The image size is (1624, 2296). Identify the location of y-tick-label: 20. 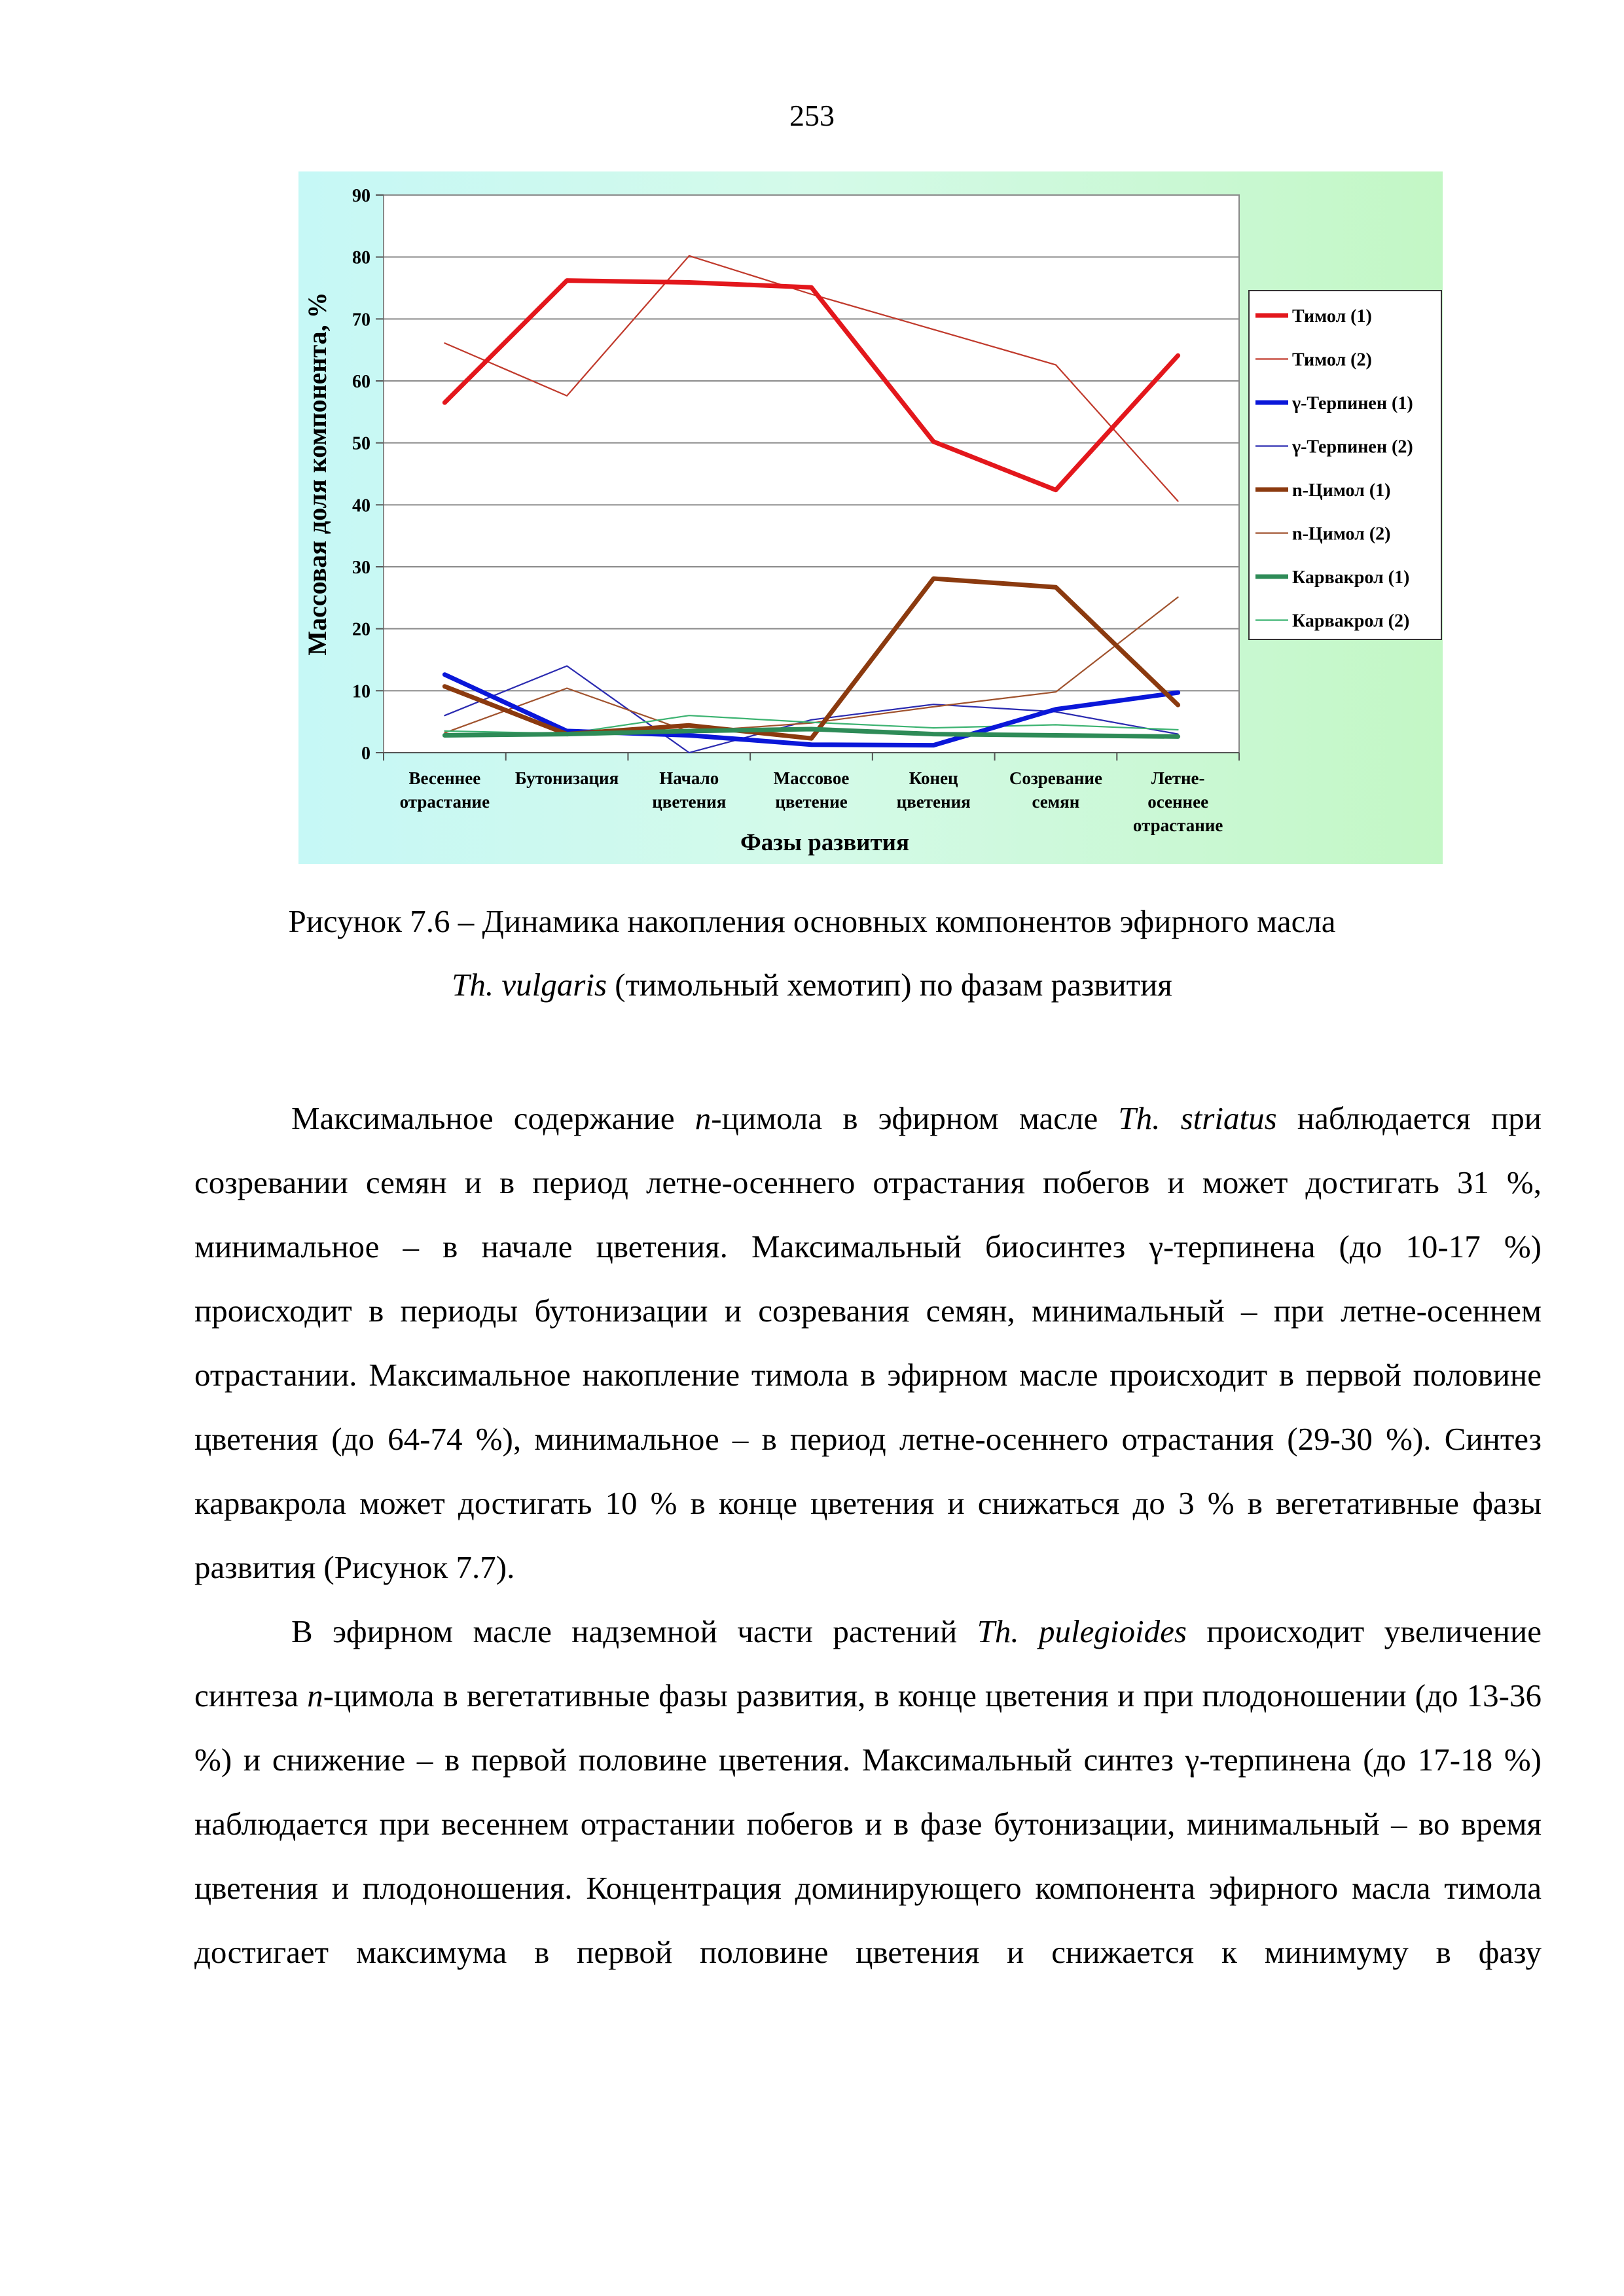
(361, 630).